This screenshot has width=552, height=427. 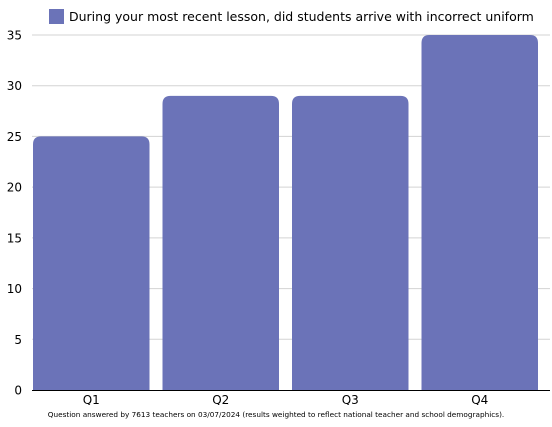 I want to click on y-tick-label: 10, so click(x=14, y=289).